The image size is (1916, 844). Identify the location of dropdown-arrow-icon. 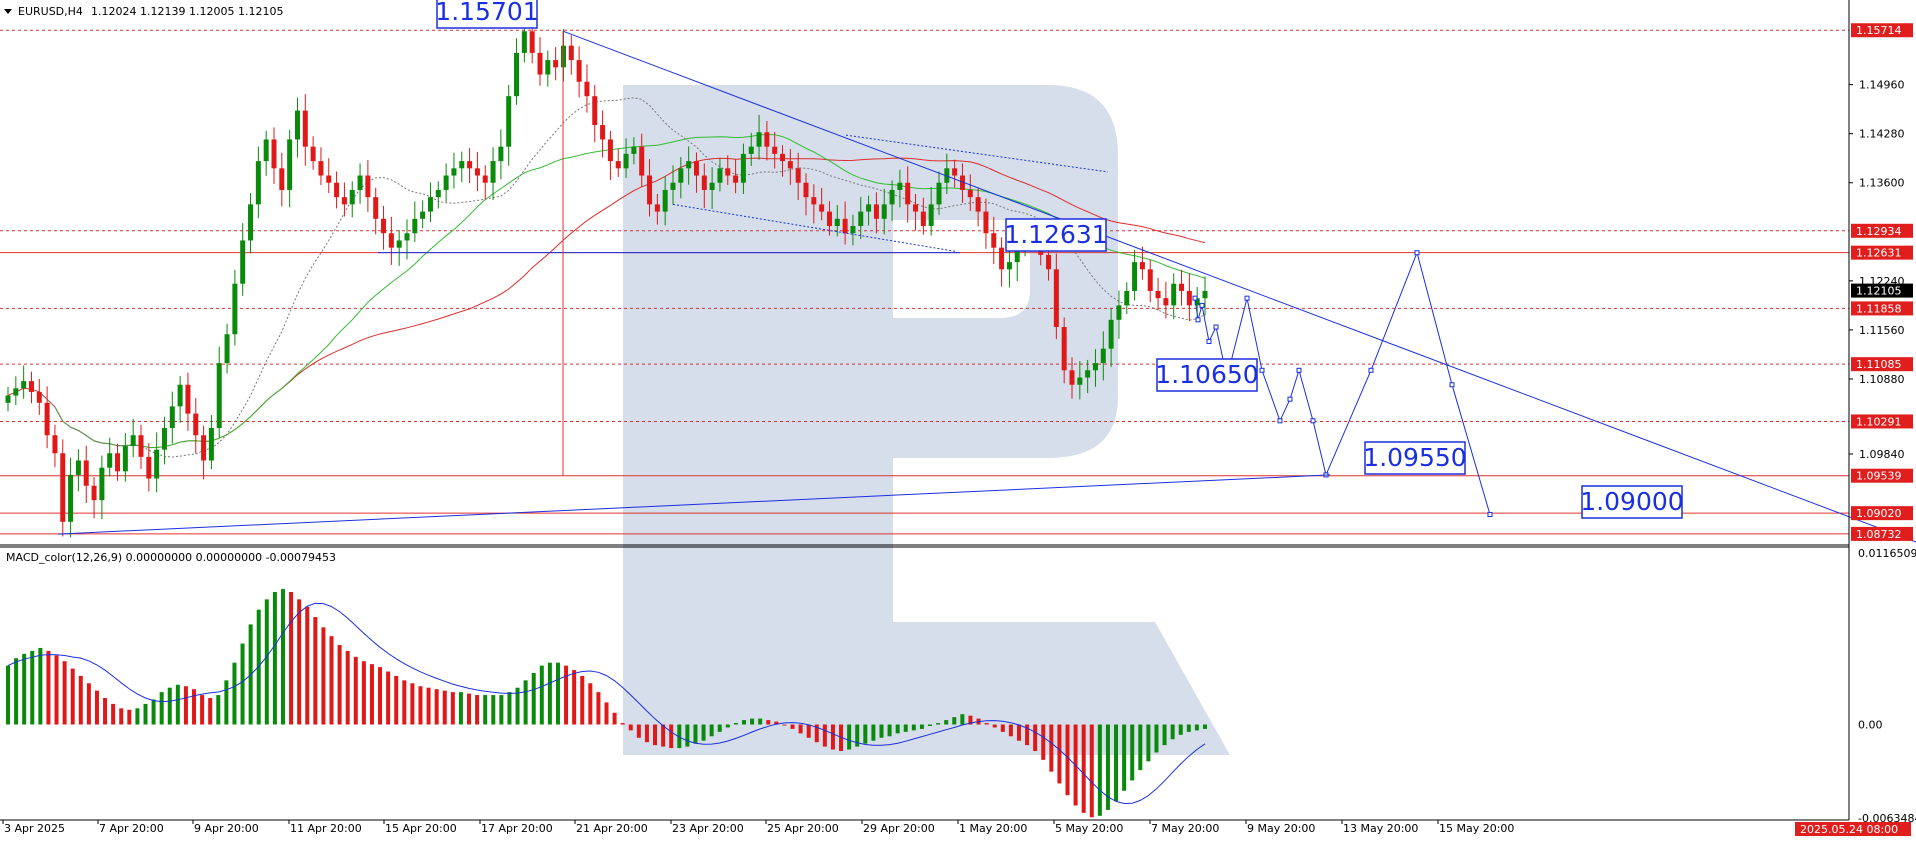
(8, 11).